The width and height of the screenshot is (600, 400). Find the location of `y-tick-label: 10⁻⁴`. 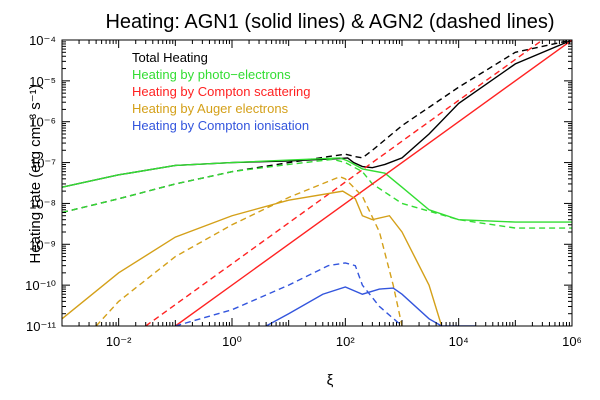

y-tick-label: 10⁻⁴ is located at coordinates (42, 40).